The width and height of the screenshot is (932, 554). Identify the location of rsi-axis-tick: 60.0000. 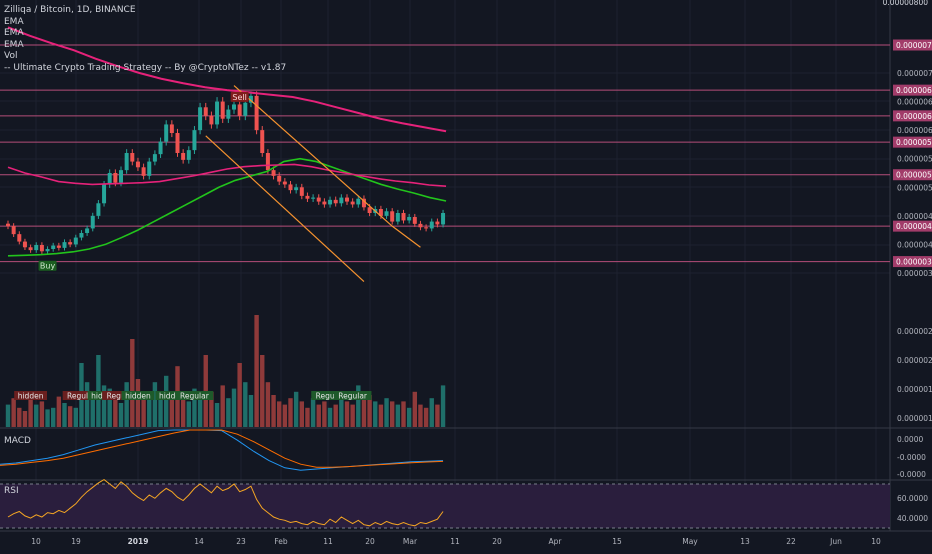
(912, 498).